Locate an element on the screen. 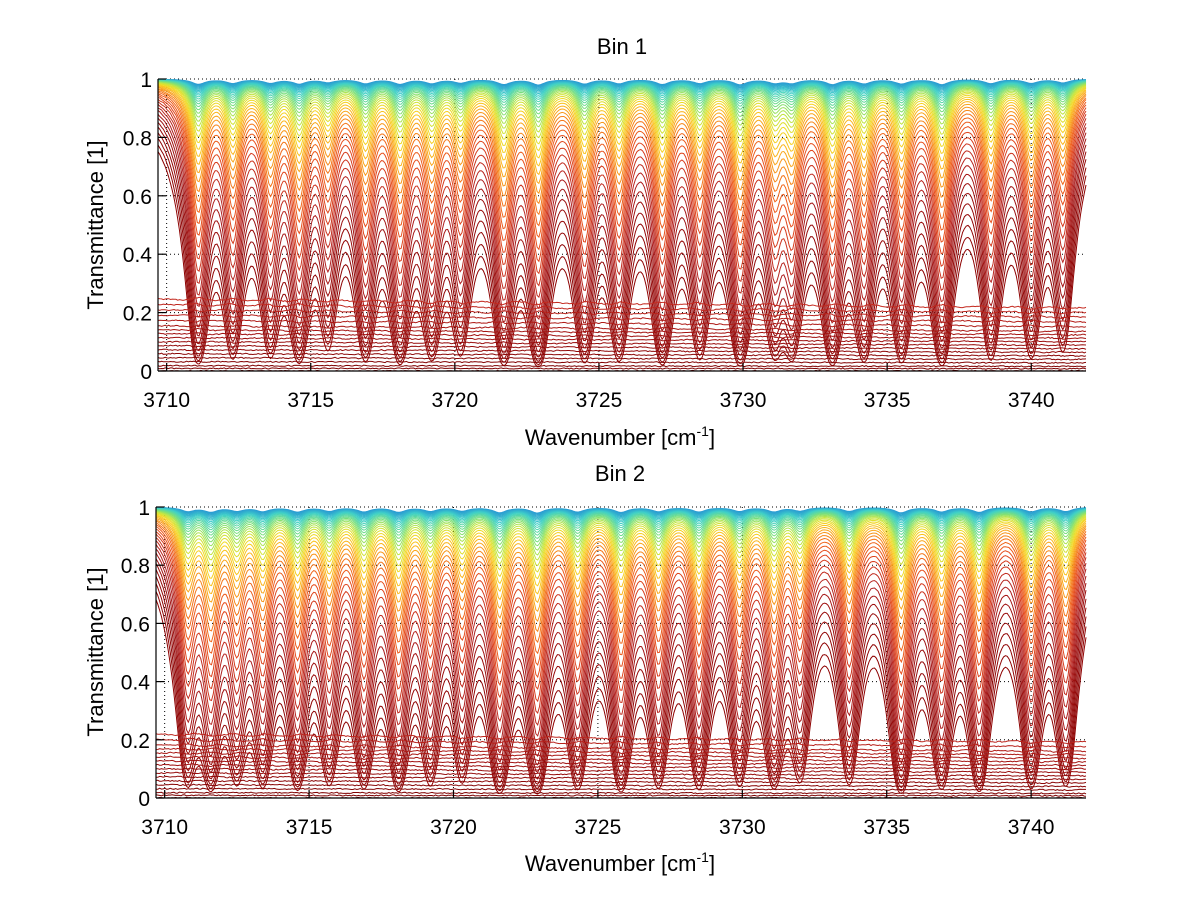 The image size is (1200, 901). x-axis-label-main: Wavenumber [cm is located at coordinates (611, 437).